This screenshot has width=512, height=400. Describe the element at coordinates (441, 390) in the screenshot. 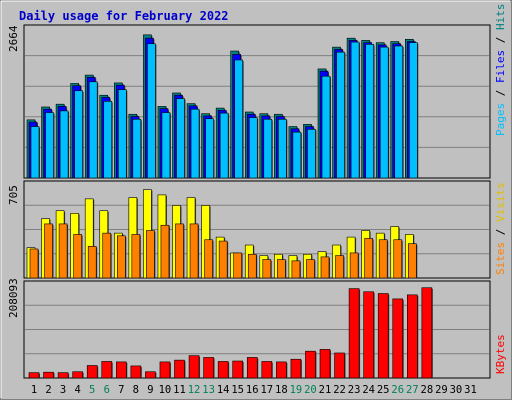

I see `x-label-day-29: 29` at that location.